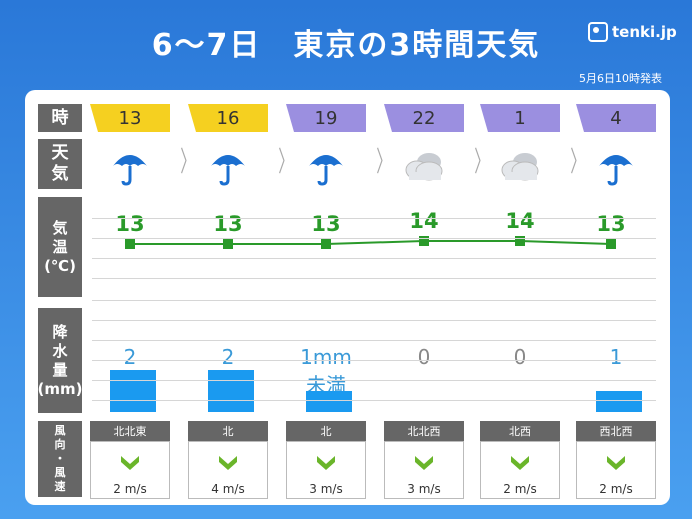  Describe the element at coordinates (60, 164) in the screenshot. I see `label-weather: 天 気` at that location.